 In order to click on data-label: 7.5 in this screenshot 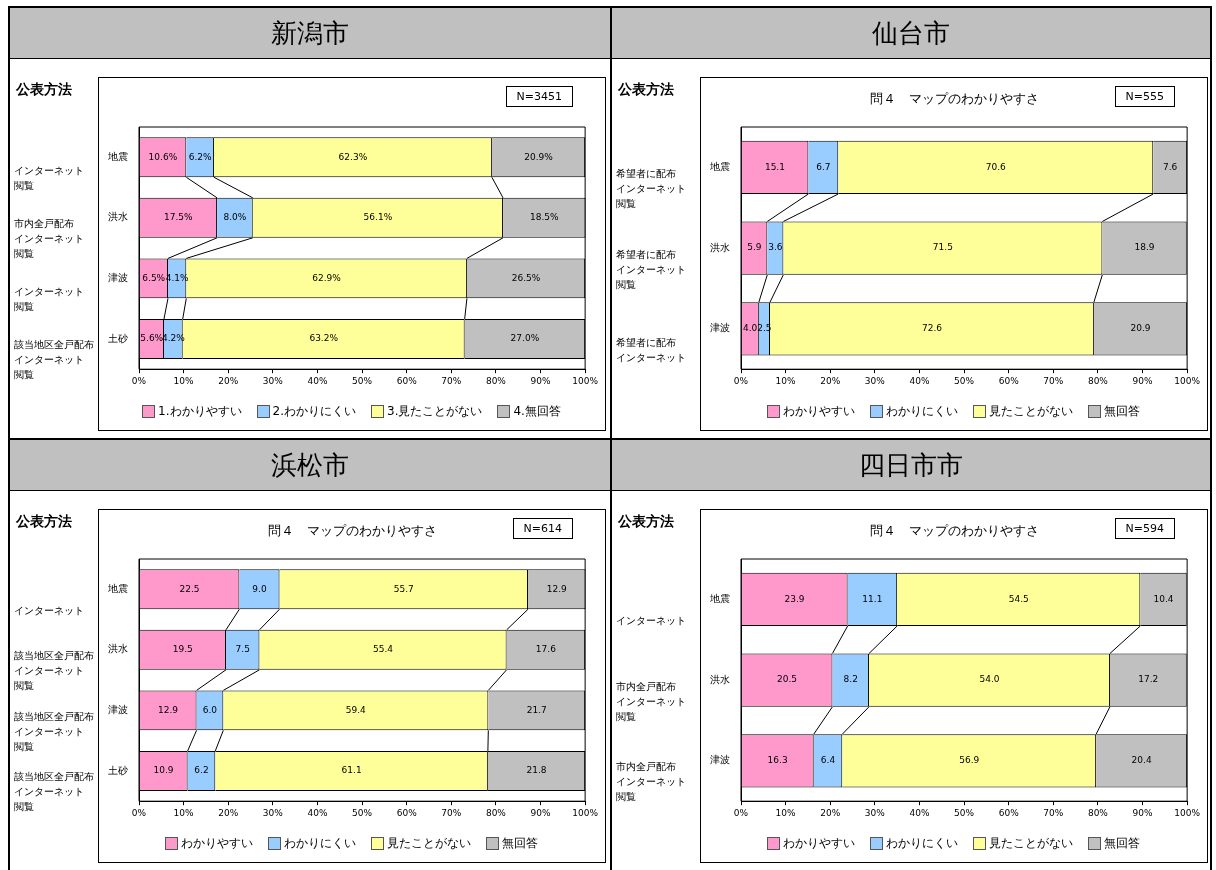, I will do `click(242, 649)`.